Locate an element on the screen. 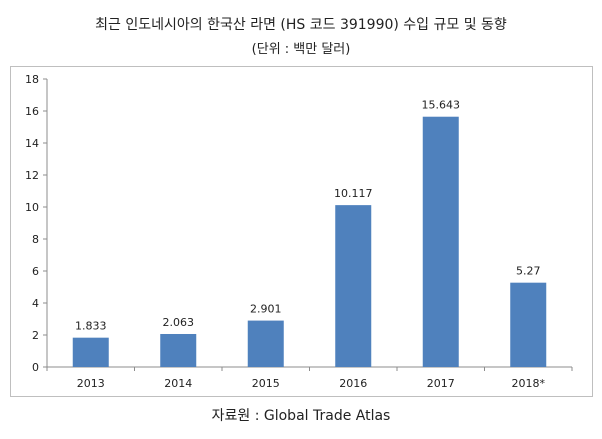 The width and height of the screenshot is (602, 439). x-tick-label: 2013 is located at coordinates (91, 383).